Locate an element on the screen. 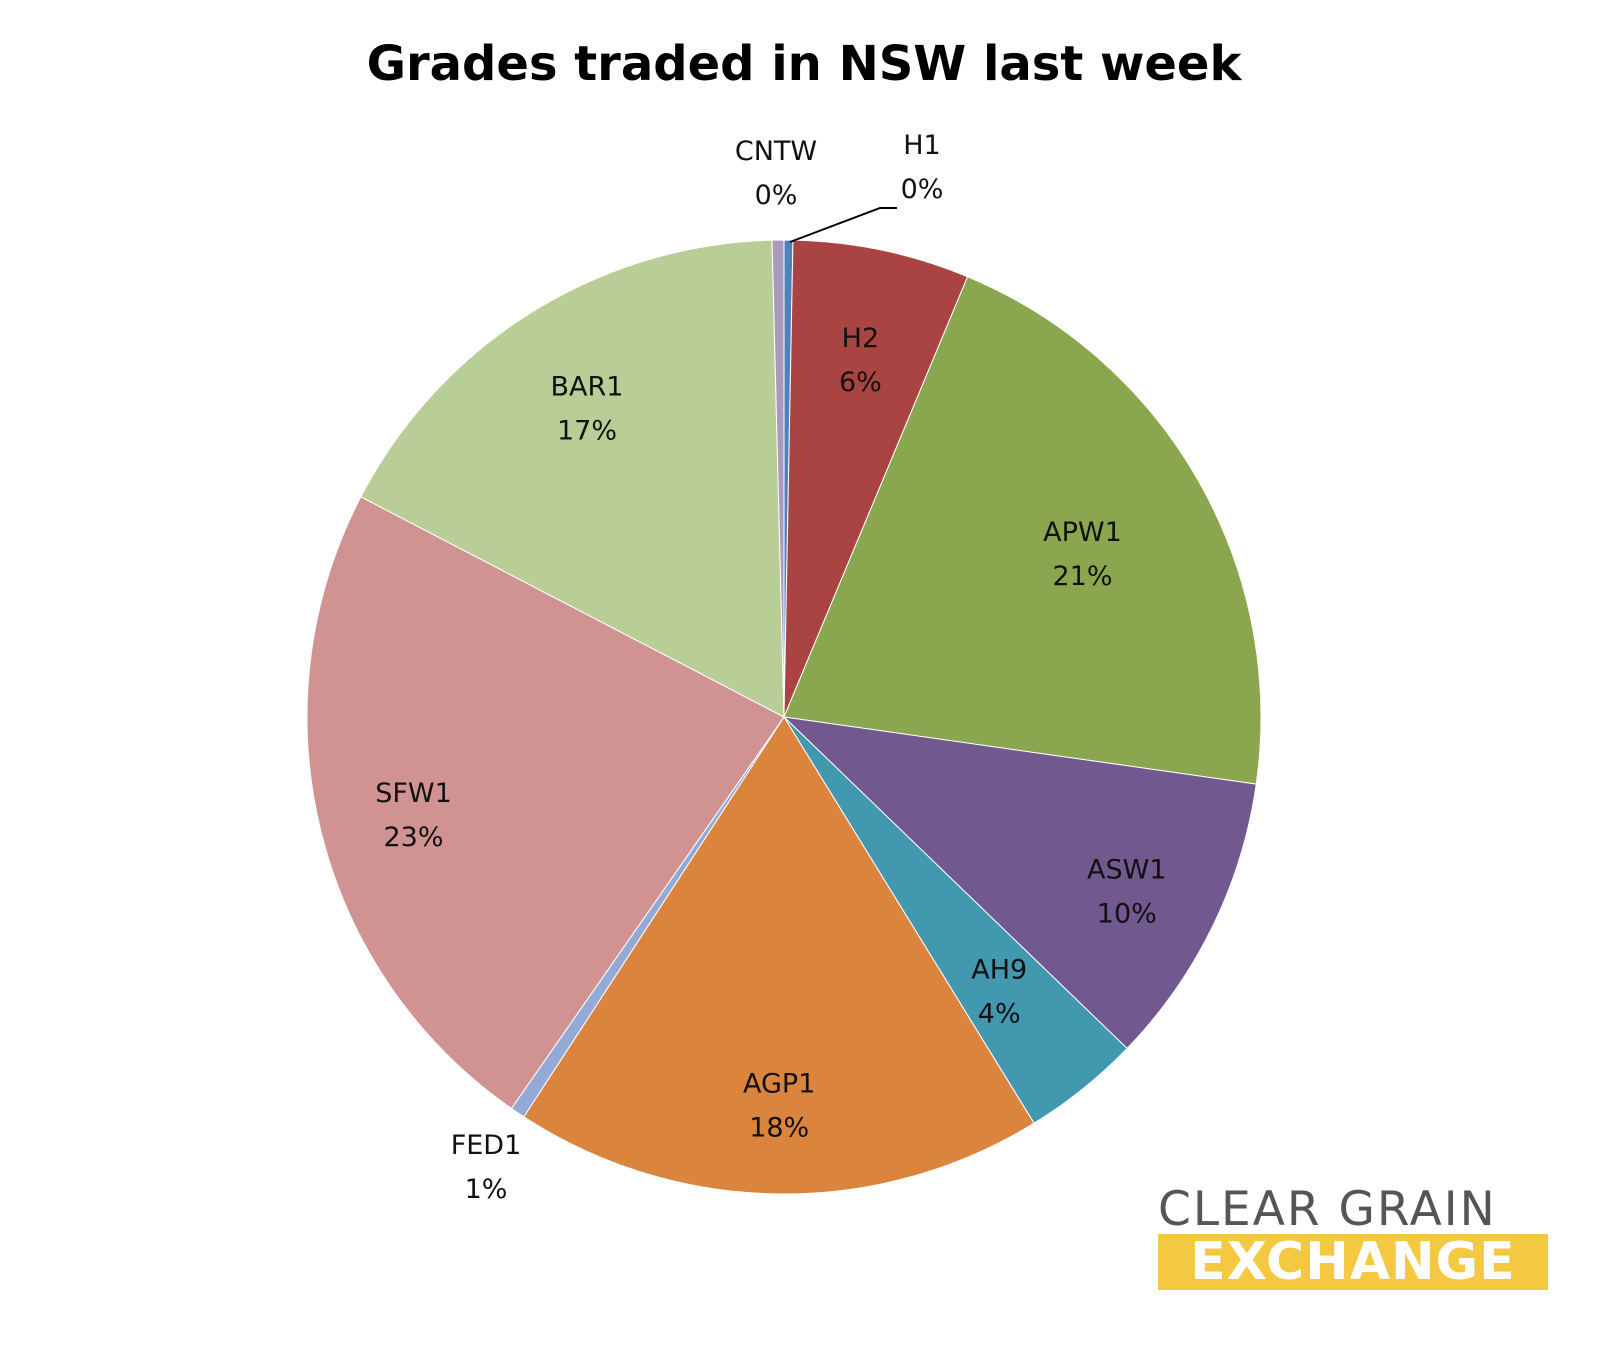 Image resolution: width=1608 pixels, height=1351 pixels. logo-line-1: CLEAR GRAIN is located at coordinates (1327, 1209).